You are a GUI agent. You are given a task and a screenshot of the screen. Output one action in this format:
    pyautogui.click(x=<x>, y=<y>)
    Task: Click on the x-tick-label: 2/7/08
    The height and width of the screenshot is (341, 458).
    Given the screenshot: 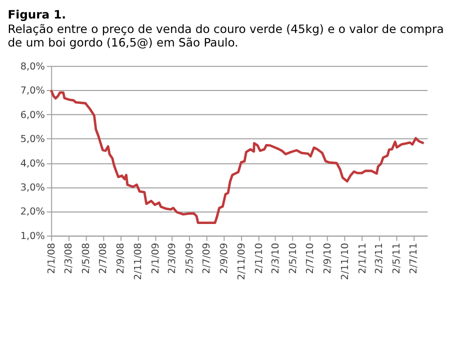 What is the action you would take?
    pyautogui.click(x=104, y=258)
    